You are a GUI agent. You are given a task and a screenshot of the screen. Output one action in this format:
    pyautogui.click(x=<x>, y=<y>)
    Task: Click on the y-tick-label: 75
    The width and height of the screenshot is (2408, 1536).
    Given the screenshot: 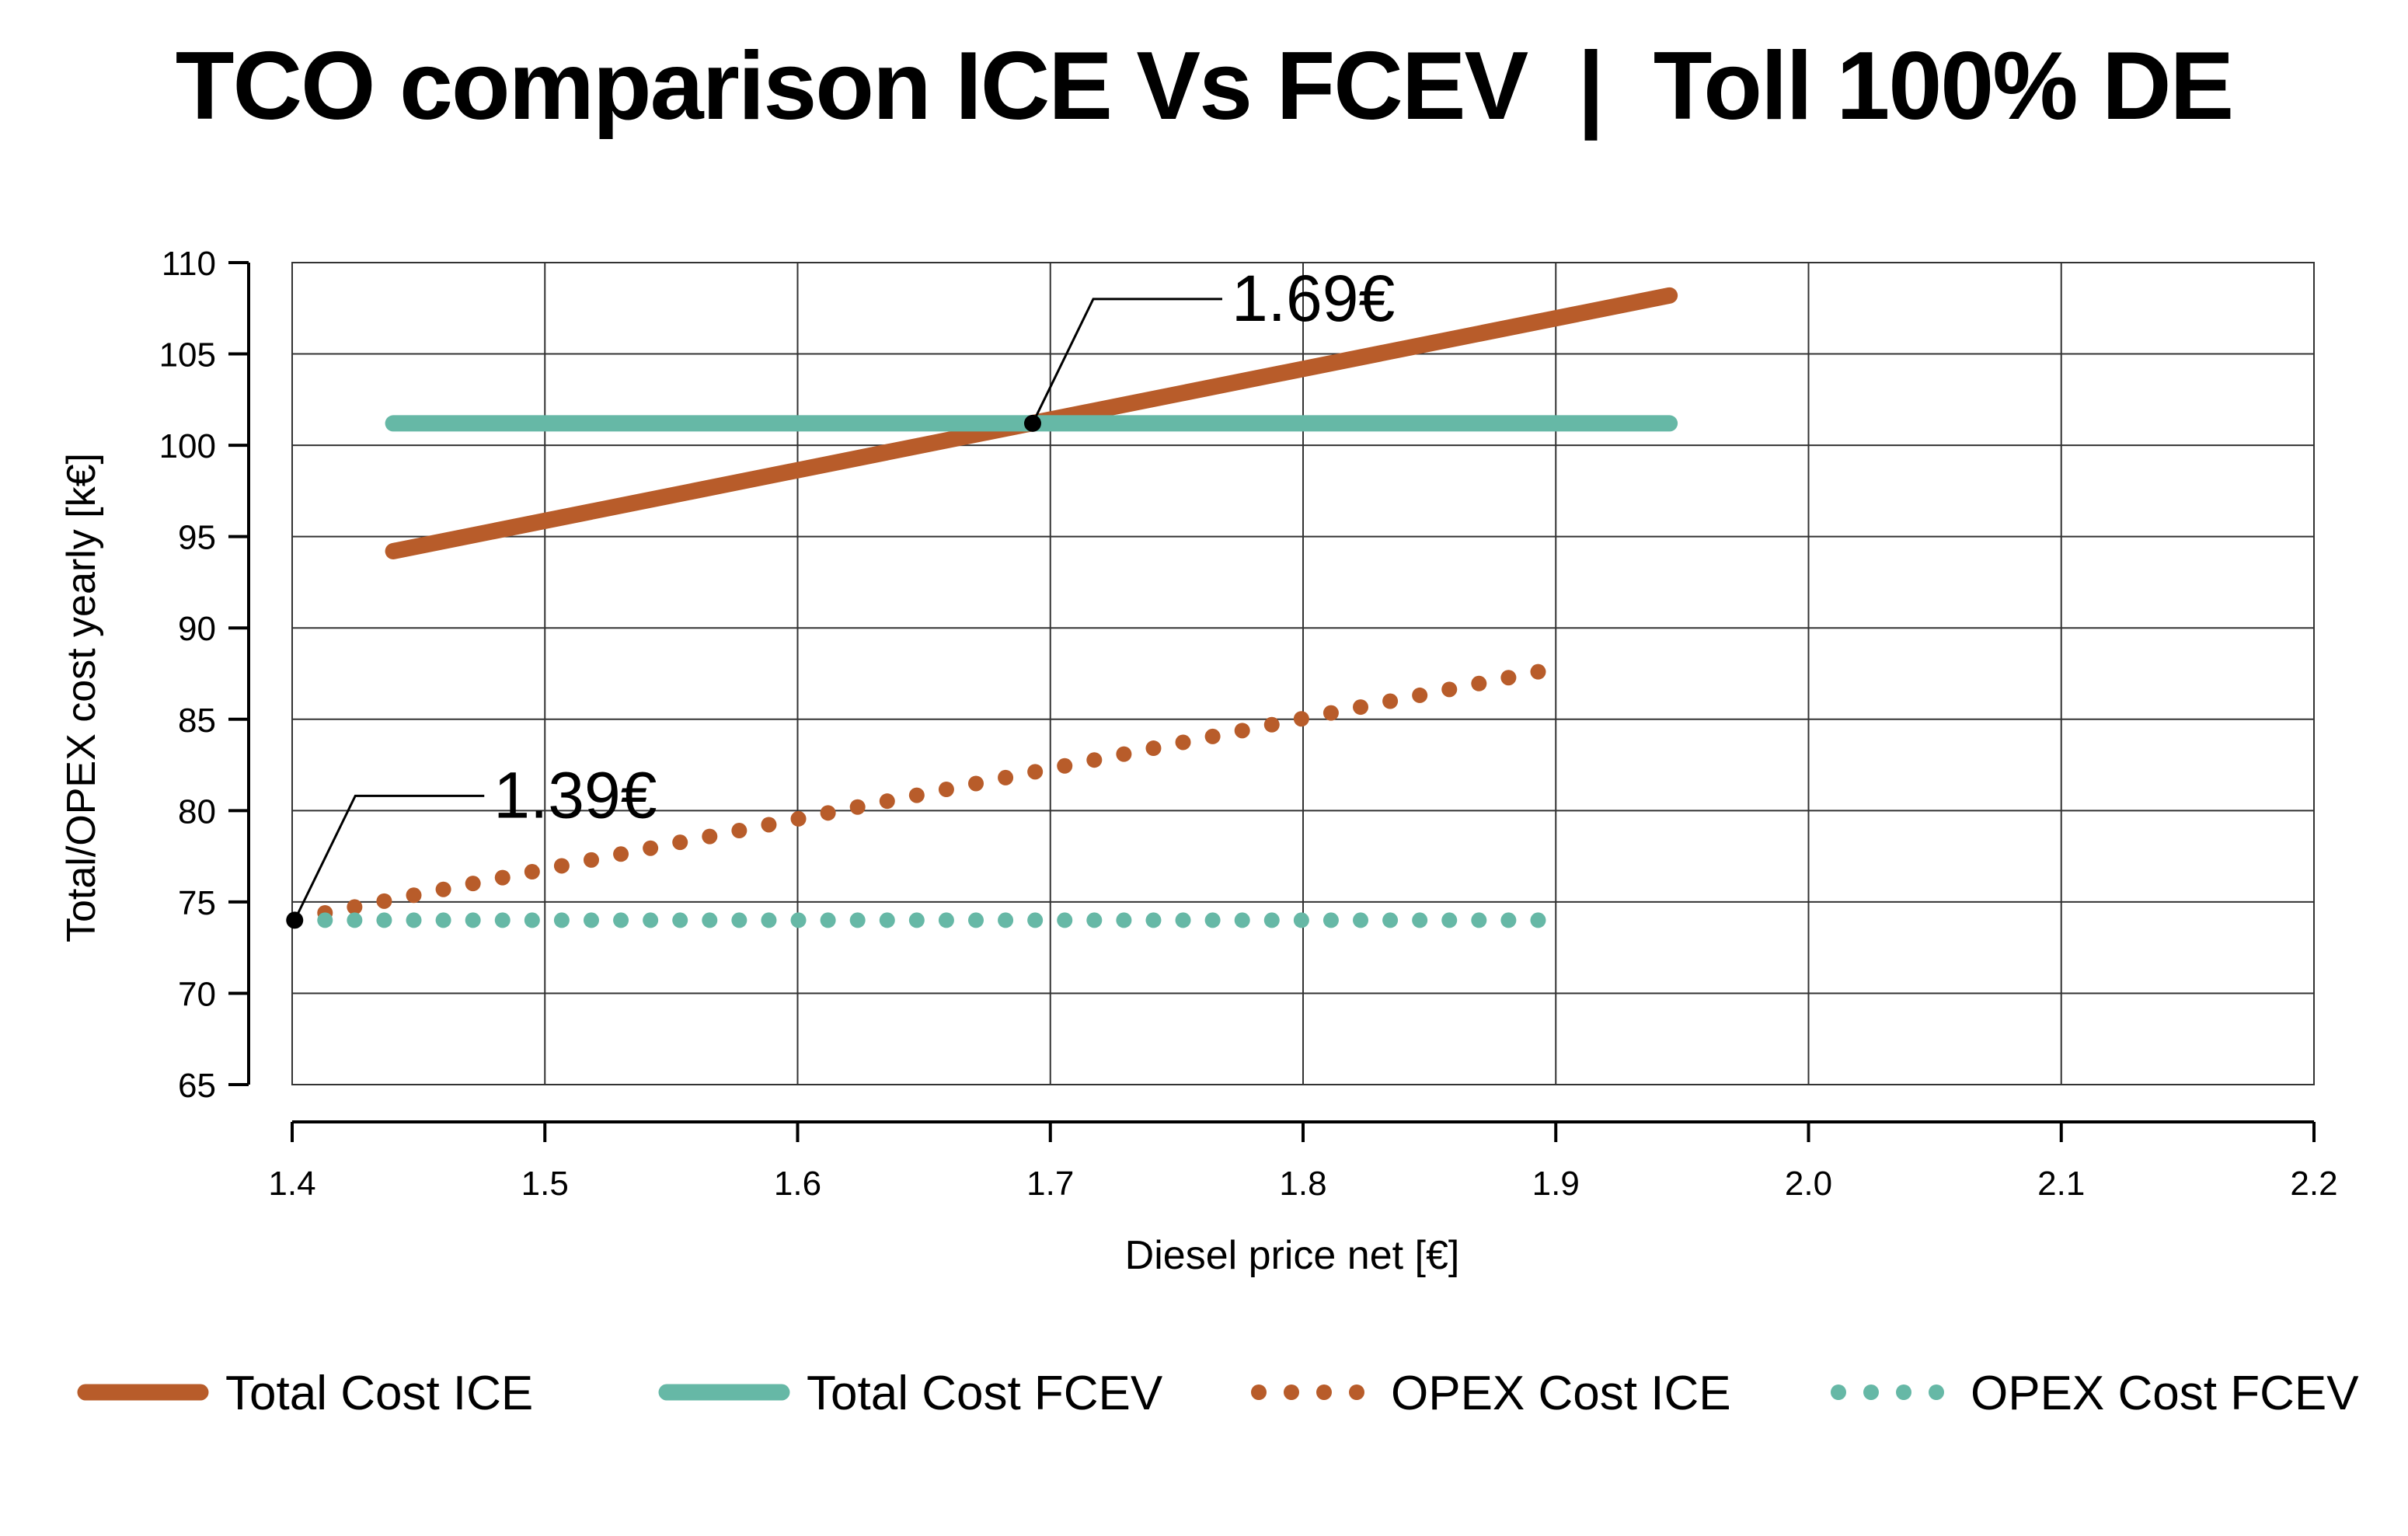 What is the action you would take?
    pyautogui.click(x=197, y=903)
    